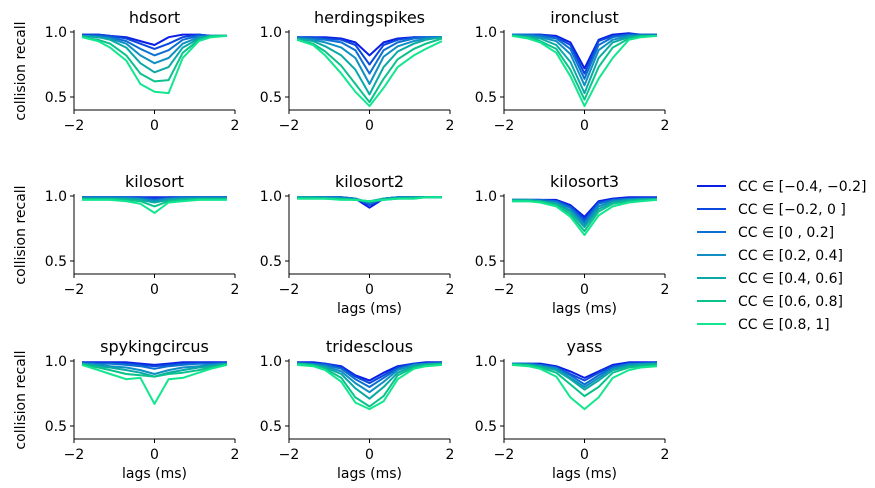 The width and height of the screenshot is (875, 488). I want to click on panel-yass: yass 1.0 0.5 −2 0 2 lags (ms), so click(572, 409).